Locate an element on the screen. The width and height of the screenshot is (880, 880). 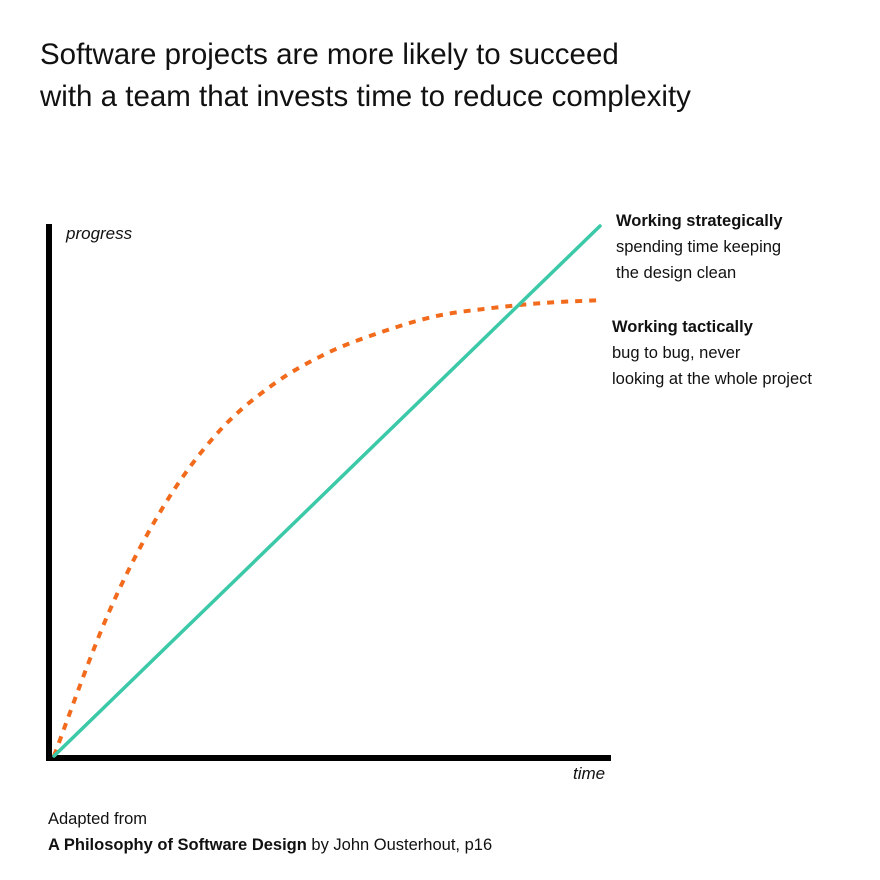
y-axis-label: progress is located at coordinates (99, 233).